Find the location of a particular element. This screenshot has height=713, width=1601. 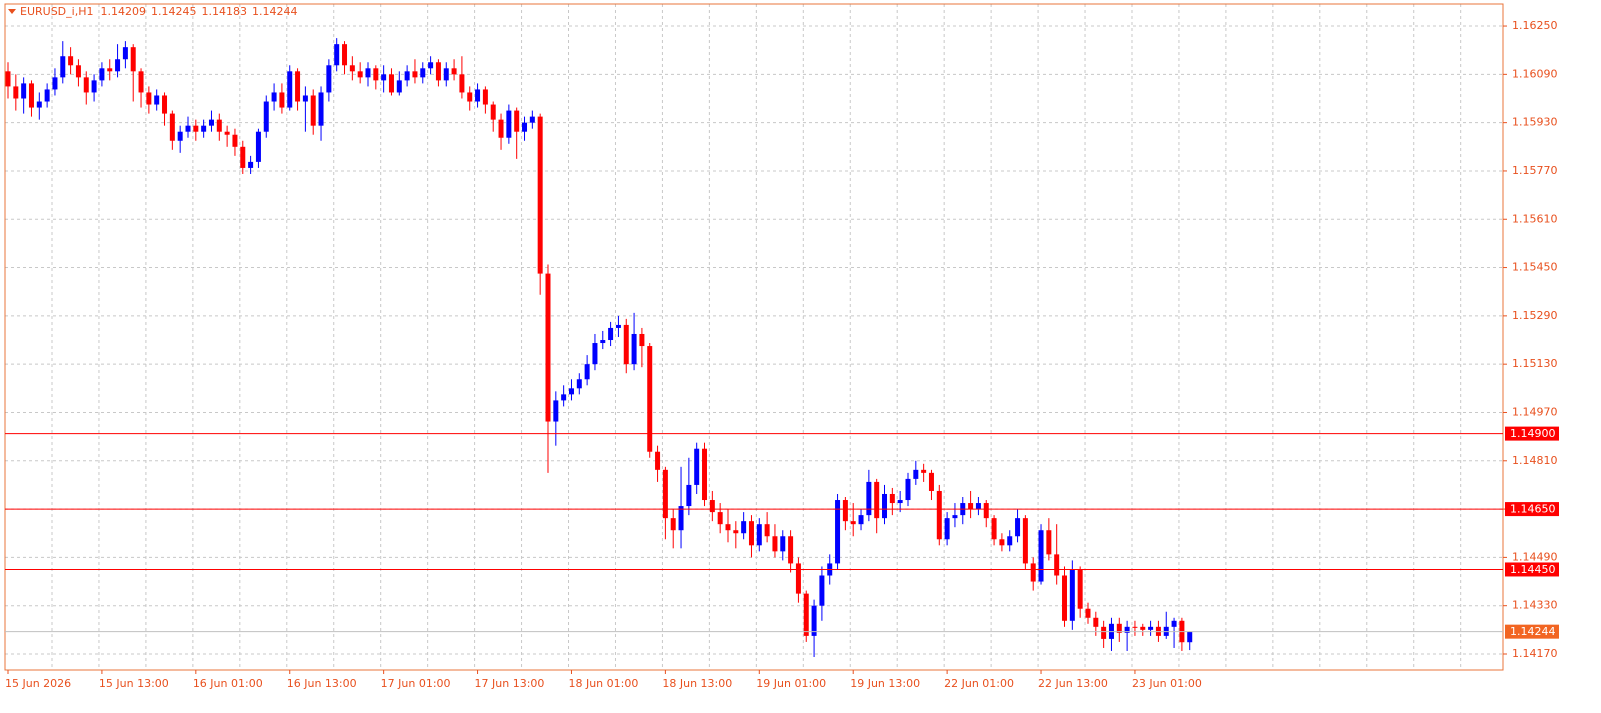

y-tick-label: 1.15450 is located at coordinates (1535, 267).